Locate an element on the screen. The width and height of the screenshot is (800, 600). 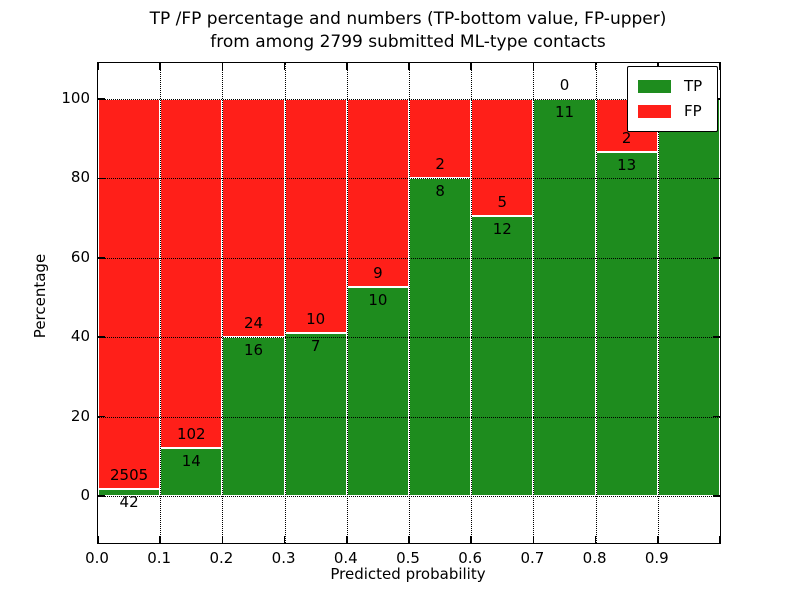
y-tick-label-0: 0 is located at coordinates (85, 495).